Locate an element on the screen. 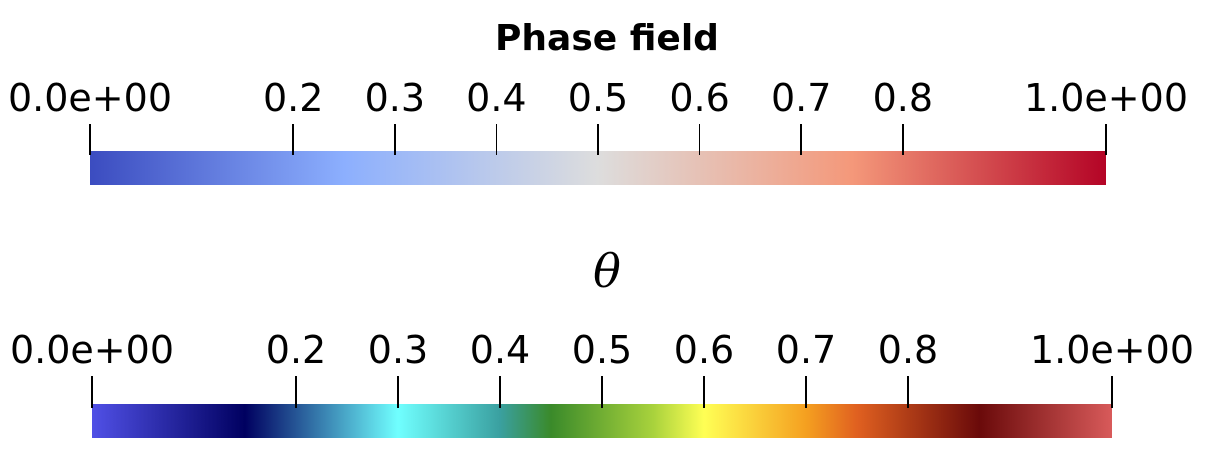 This screenshot has height=454, width=1214. legend-title: Phase field is located at coordinates (607, 38).